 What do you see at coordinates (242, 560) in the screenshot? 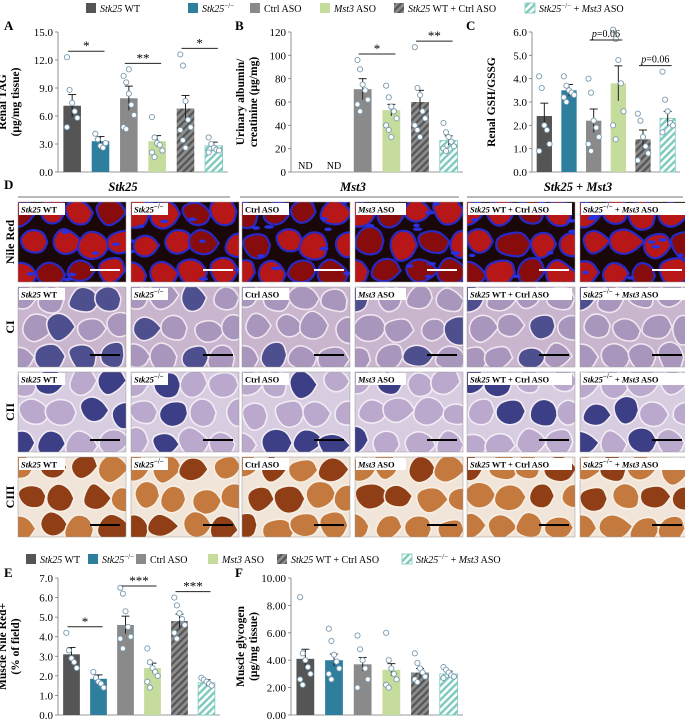
I see `legend-label: Mst3 ASO` at bounding box center [242, 560].